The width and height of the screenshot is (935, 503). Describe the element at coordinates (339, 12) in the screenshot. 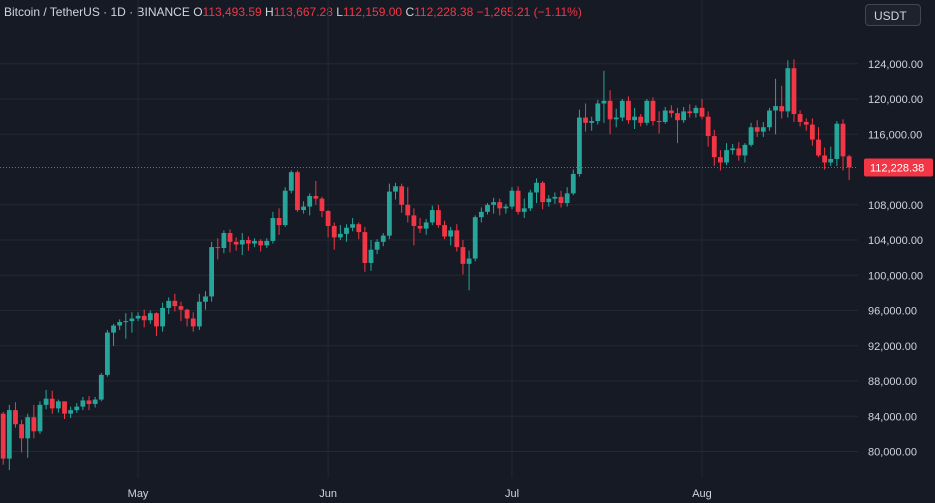

I see `low-label: L` at that location.